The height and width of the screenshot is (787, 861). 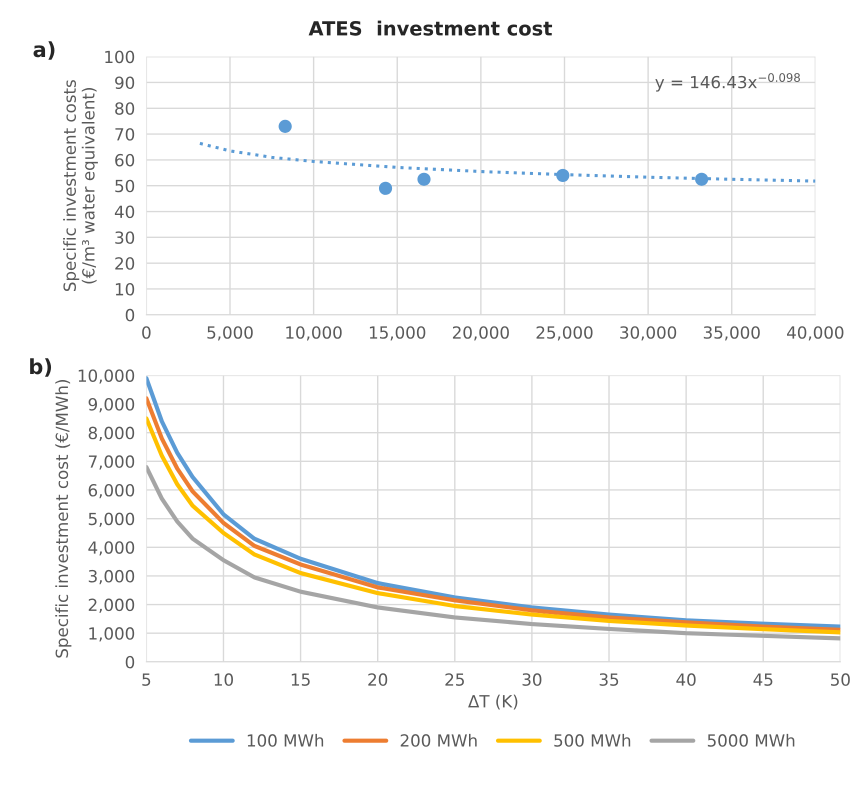 I want to click on legend-label: 100 MWh, so click(x=286, y=740).